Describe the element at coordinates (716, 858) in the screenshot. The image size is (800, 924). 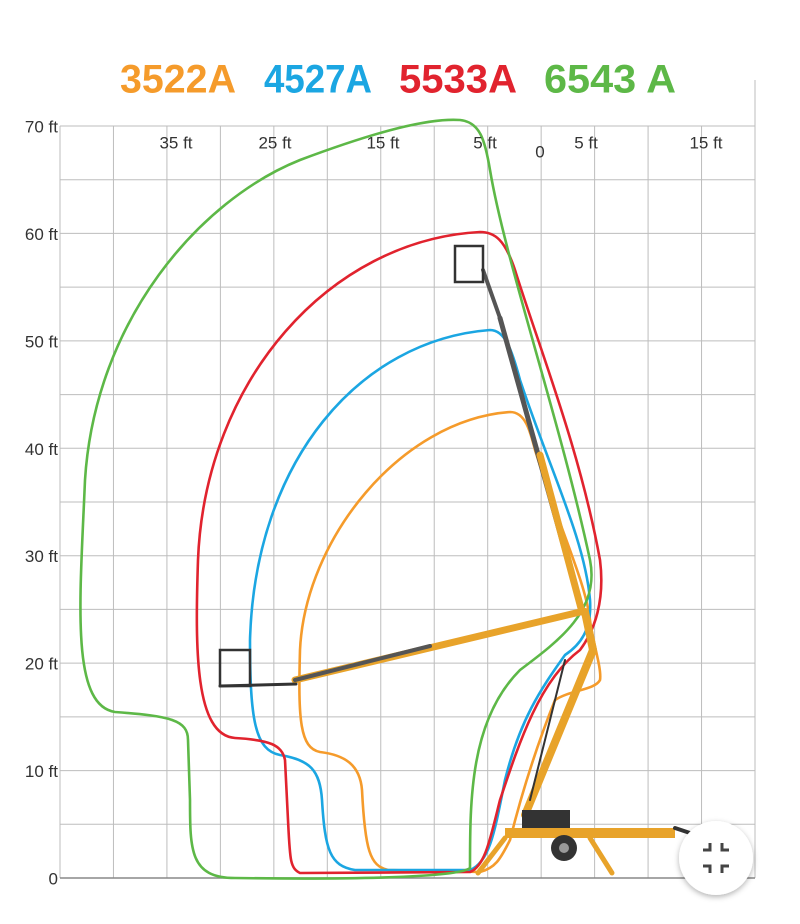
I see `exit-fullscreen-button` at that location.